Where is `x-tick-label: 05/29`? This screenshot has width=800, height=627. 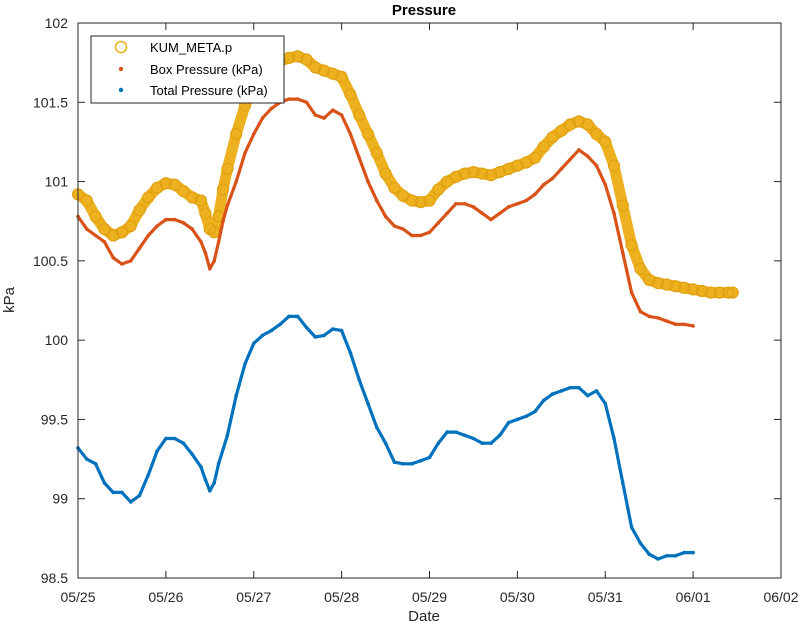
x-tick-label: 05/29 is located at coordinates (429, 597).